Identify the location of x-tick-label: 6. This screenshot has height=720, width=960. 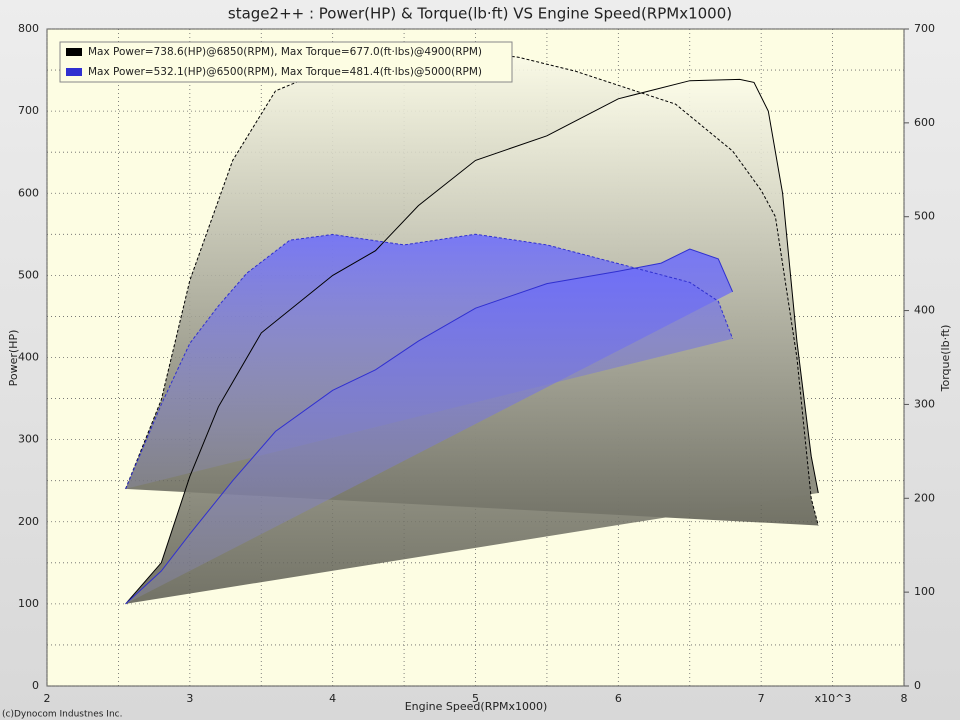
(618, 698).